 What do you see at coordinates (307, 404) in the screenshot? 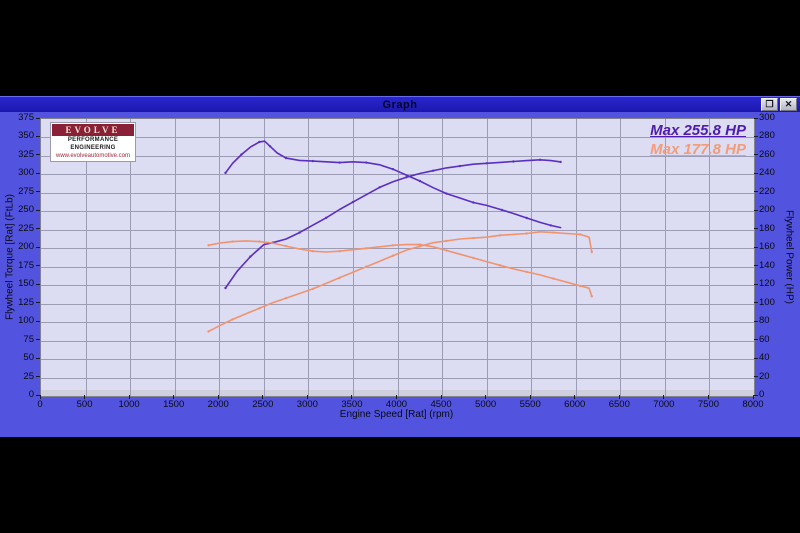
I see `x-tick-label: 3000` at bounding box center [307, 404].